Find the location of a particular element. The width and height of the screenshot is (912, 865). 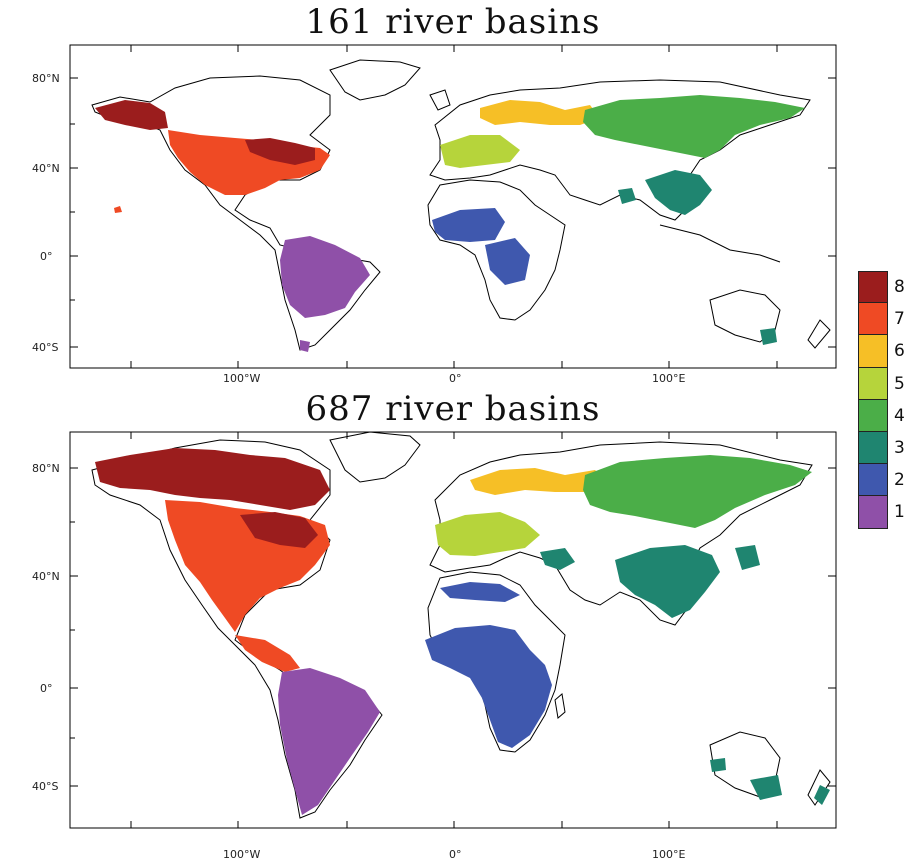

legend-item: 7 is located at coordinates (885, 319).